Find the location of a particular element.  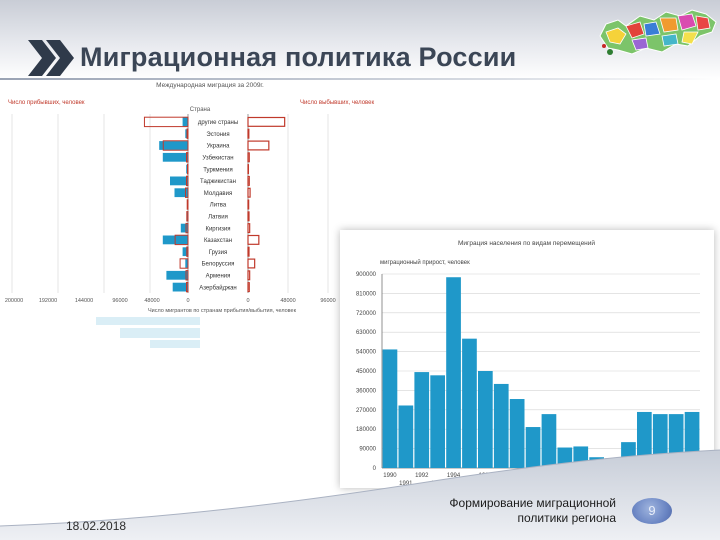

pyramid-right-tick: 0 is located at coordinates (247, 301).